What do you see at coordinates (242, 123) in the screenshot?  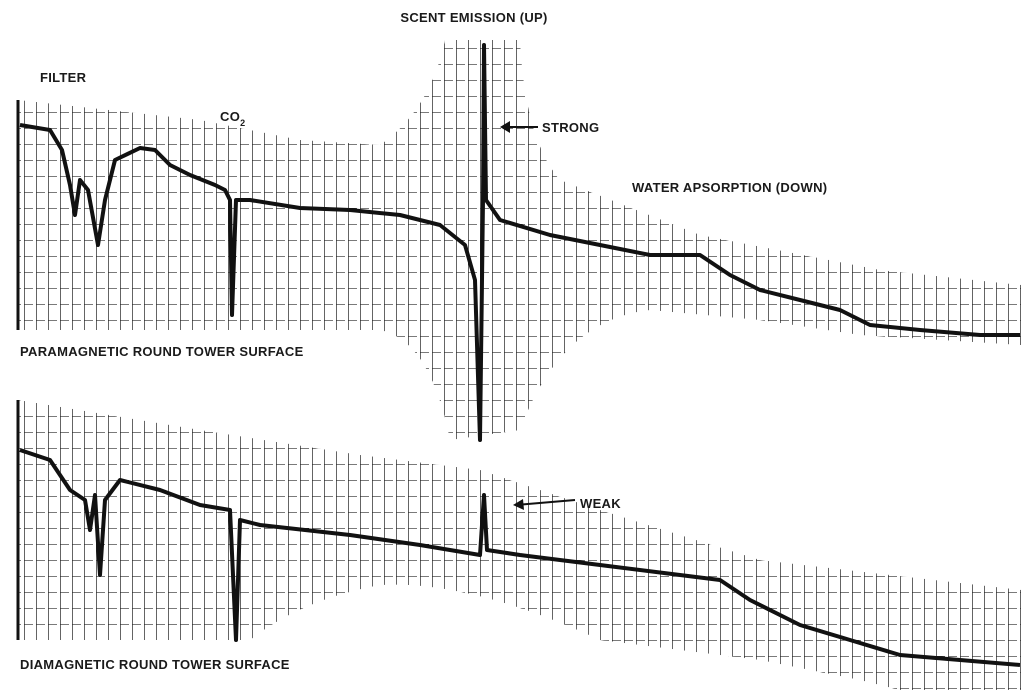 I see `co2-subscript: 2` at bounding box center [242, 123].